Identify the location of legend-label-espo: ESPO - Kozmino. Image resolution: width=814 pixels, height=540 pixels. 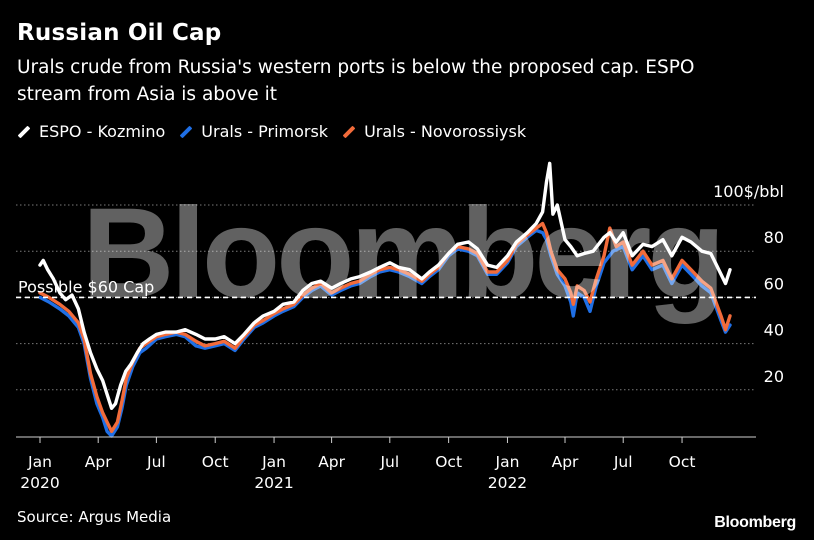
(102, 131).